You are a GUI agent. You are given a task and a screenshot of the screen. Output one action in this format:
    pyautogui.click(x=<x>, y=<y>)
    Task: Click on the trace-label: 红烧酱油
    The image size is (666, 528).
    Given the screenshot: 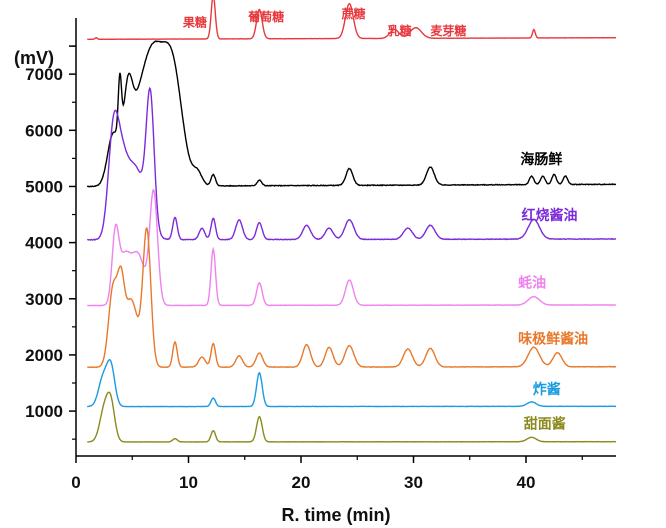 What is the action you would take?
    pyautogui.click(x=550, y=215)
    